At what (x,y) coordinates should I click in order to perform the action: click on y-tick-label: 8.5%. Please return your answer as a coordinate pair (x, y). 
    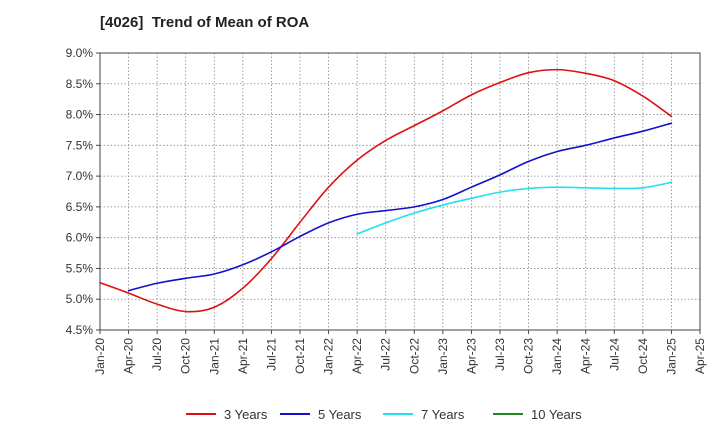
    Looking at the image, I should click on (80, 84).